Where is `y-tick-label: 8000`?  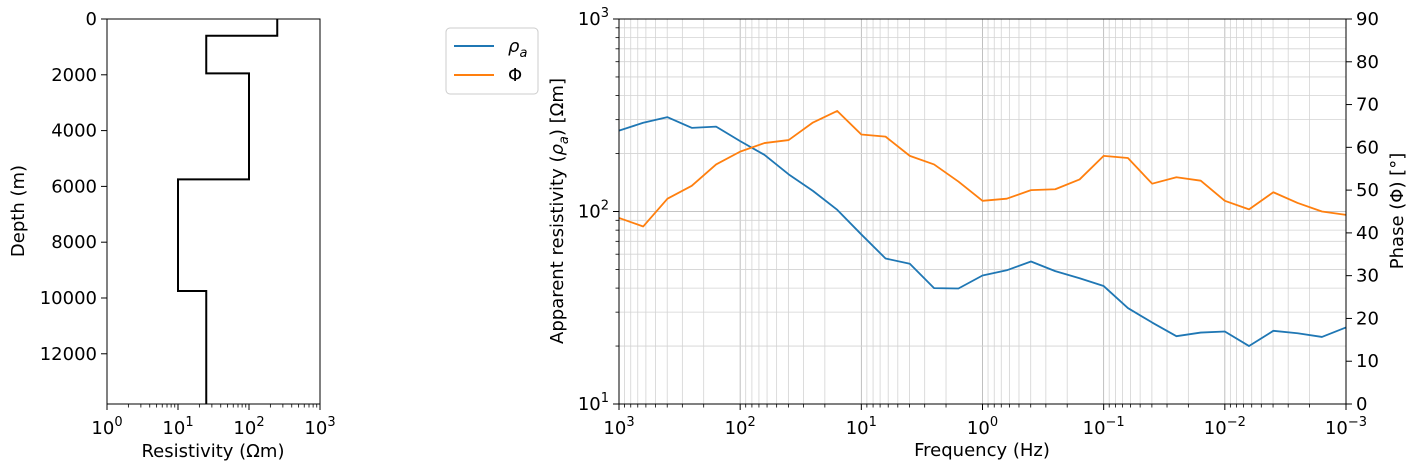 y-tick-label: 8000 is located at coordinates (74, 242).